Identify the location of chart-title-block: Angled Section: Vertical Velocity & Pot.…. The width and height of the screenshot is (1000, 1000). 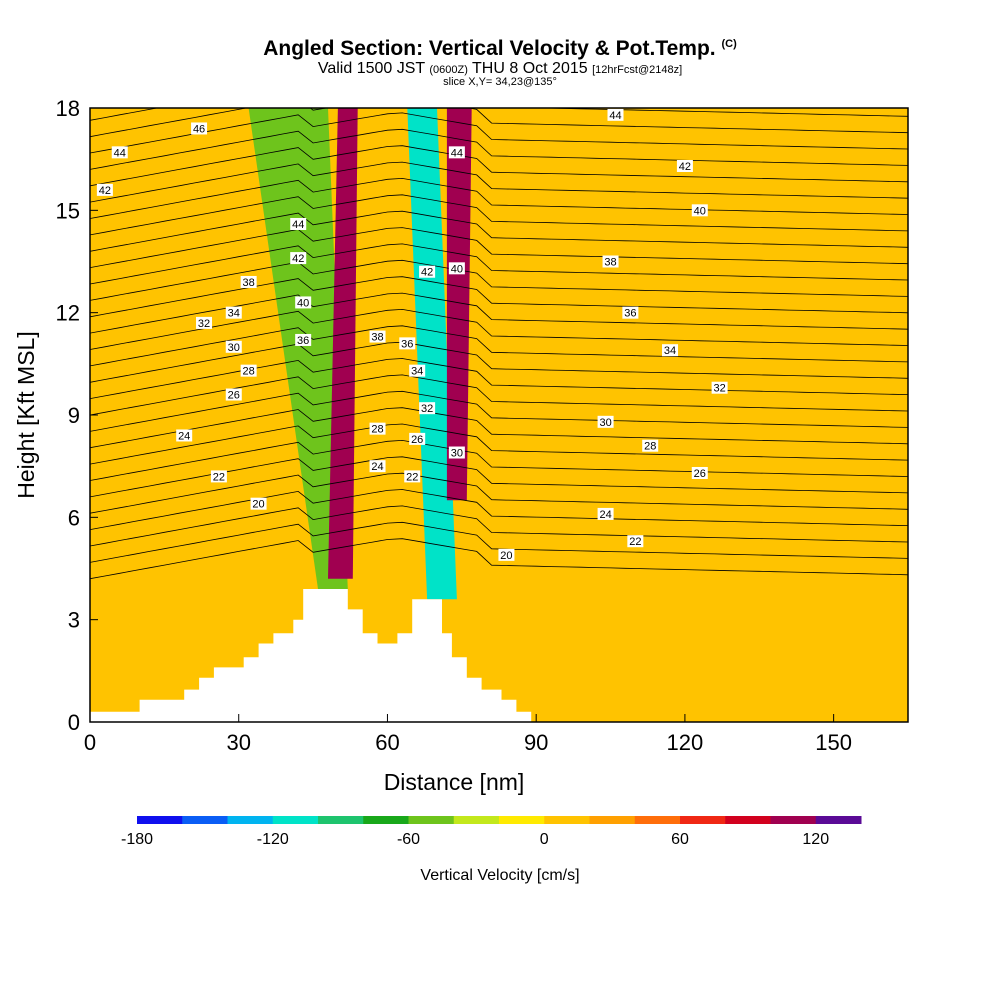
(500, 63).